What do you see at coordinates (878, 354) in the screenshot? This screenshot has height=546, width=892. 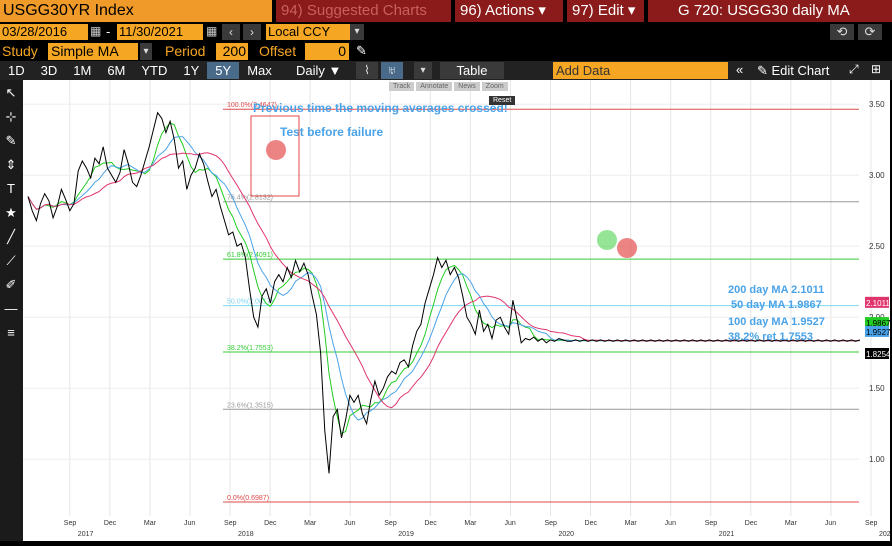 I see `last-value-label: 1.8254` at bounding box center [878, 354].